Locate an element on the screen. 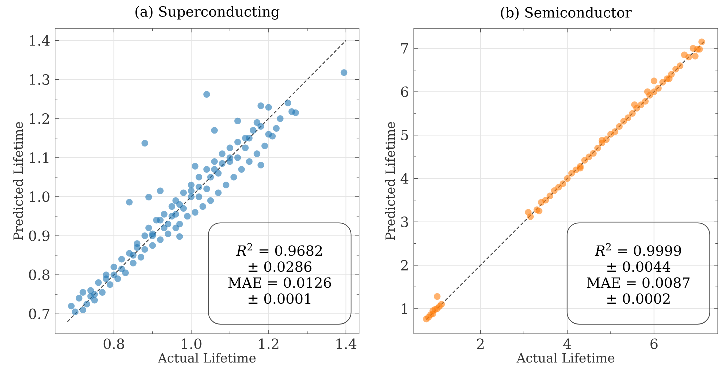 The height and width of the screenshot is (375, 724). x-tick-label: 1.2 is located at coordinates (269, 344).